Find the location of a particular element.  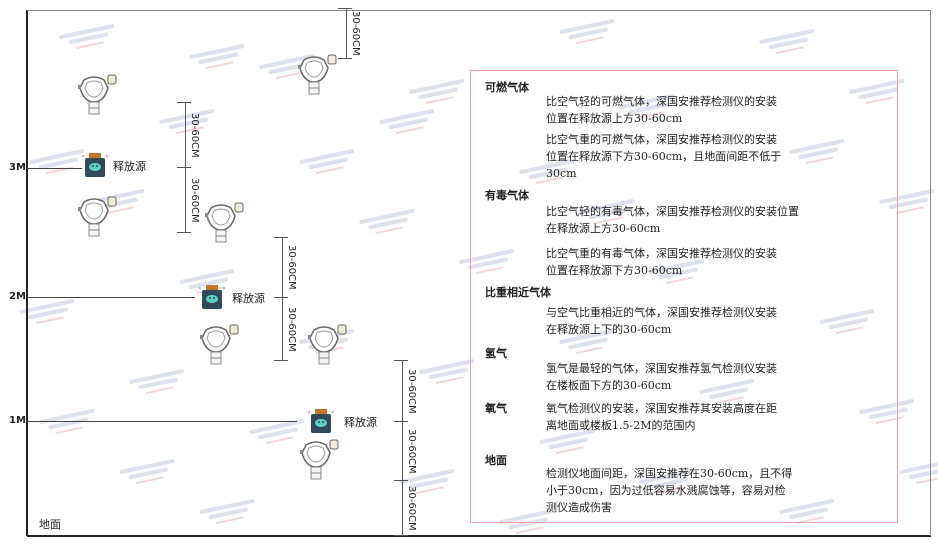

info-line: 离地面或楼板1.5-2M的范围内 is located at coordinates (621, 425).